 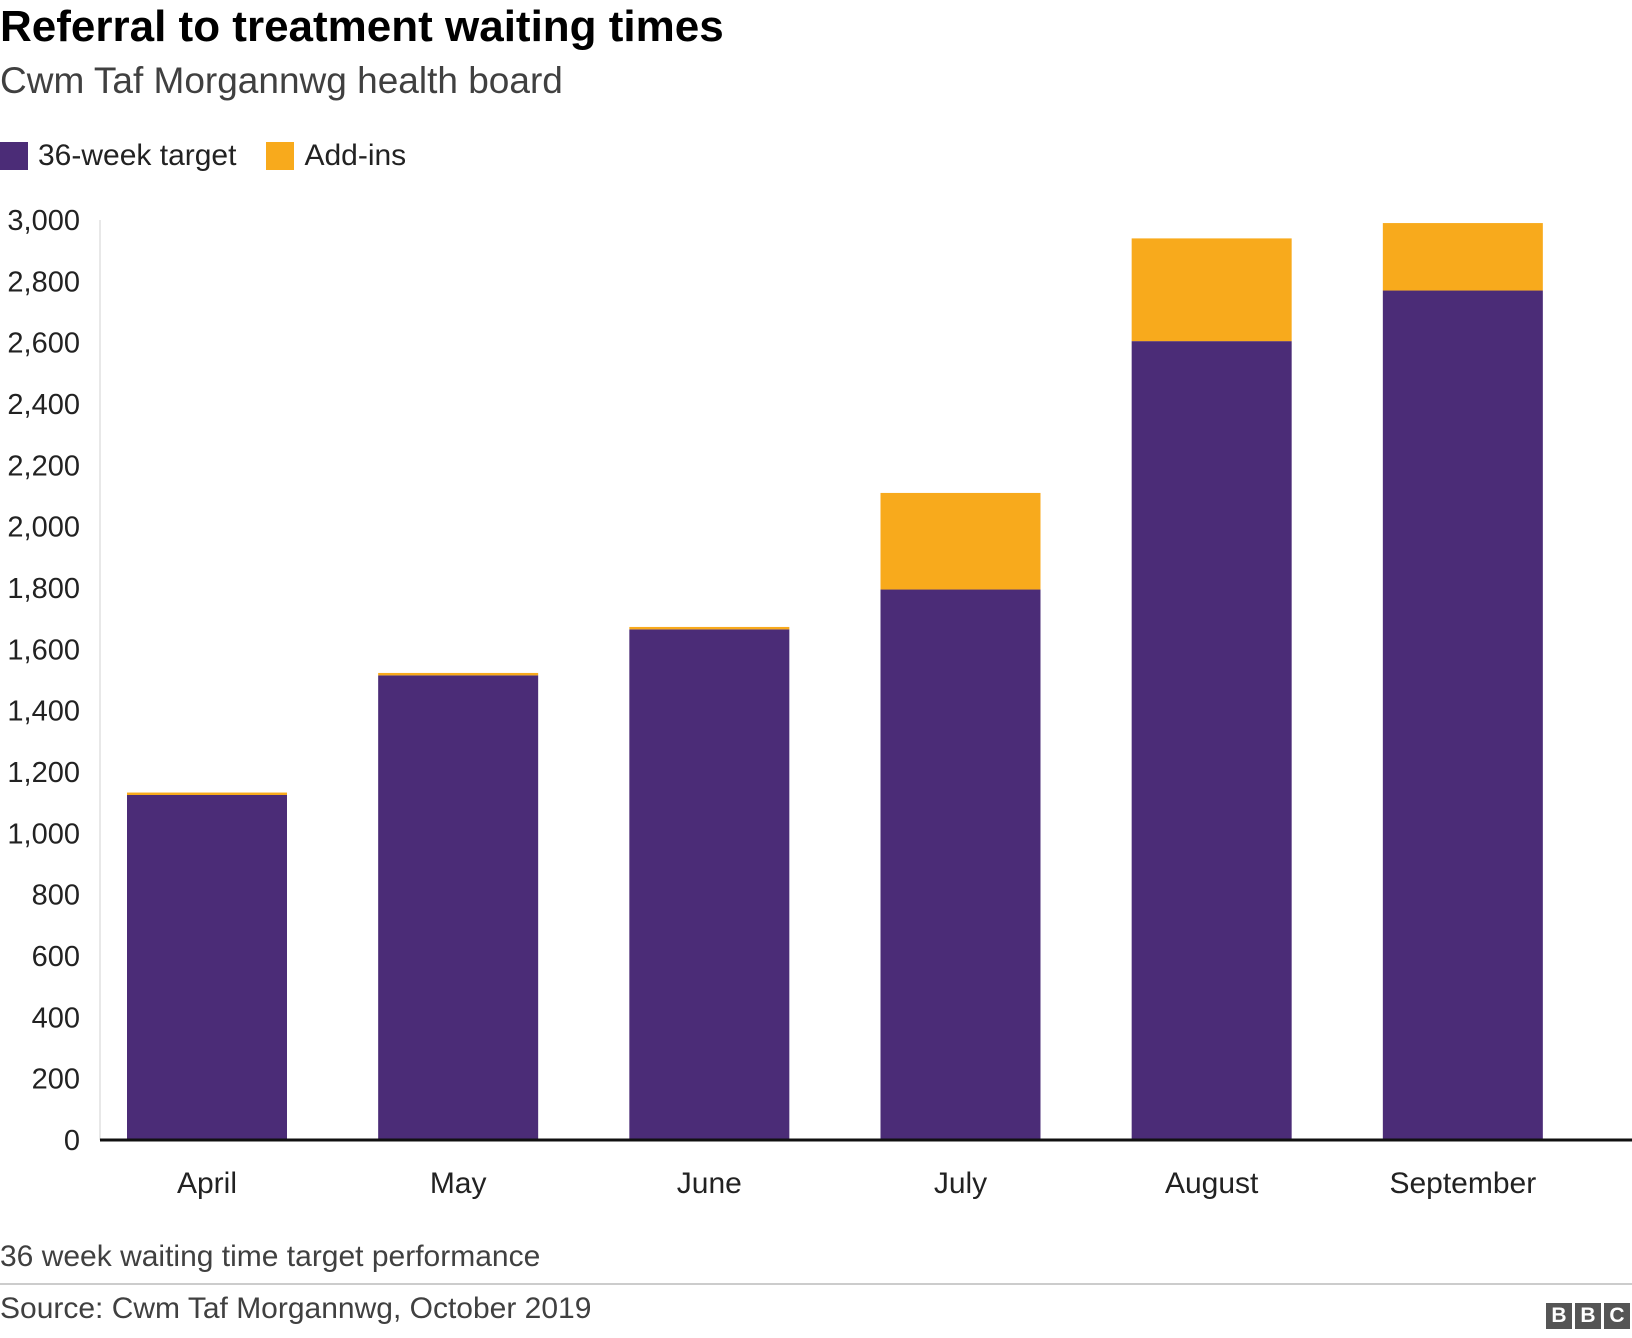 I want to click on bar-target-august, so click(x=1211, y=741).